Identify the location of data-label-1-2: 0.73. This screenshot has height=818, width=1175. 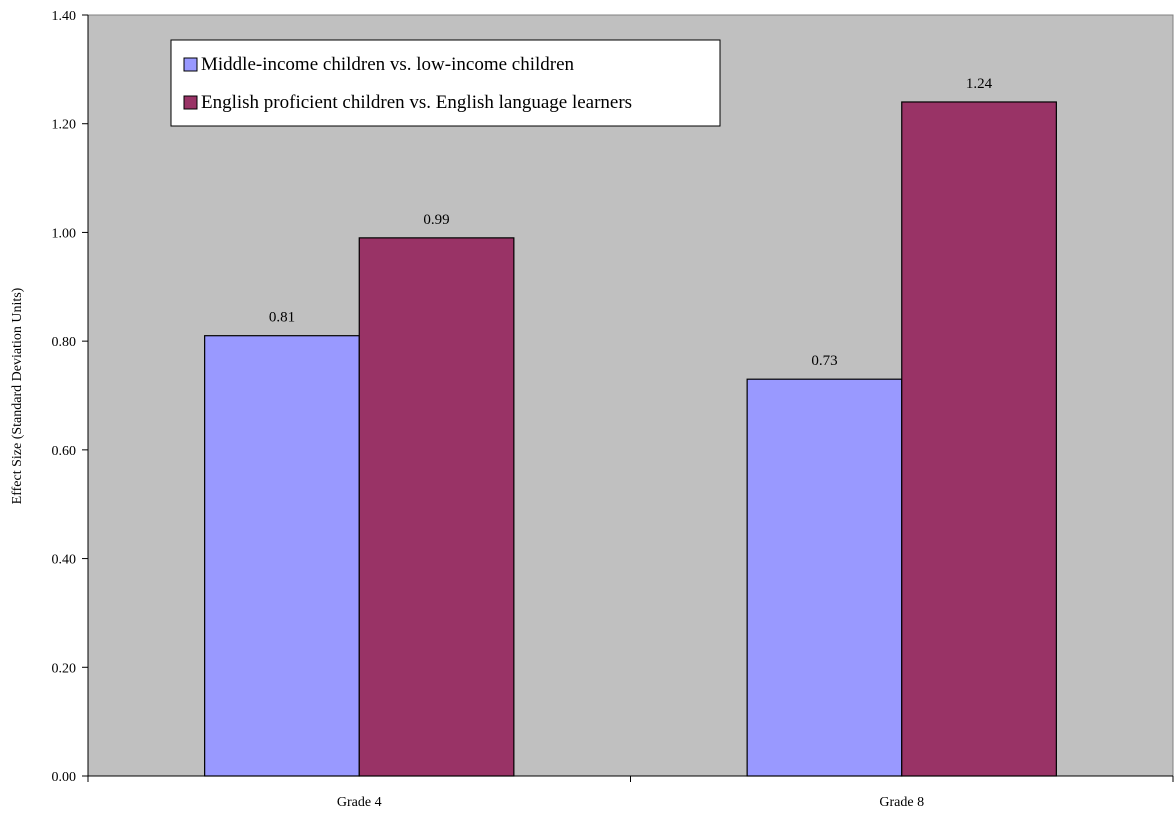
(824, 361).